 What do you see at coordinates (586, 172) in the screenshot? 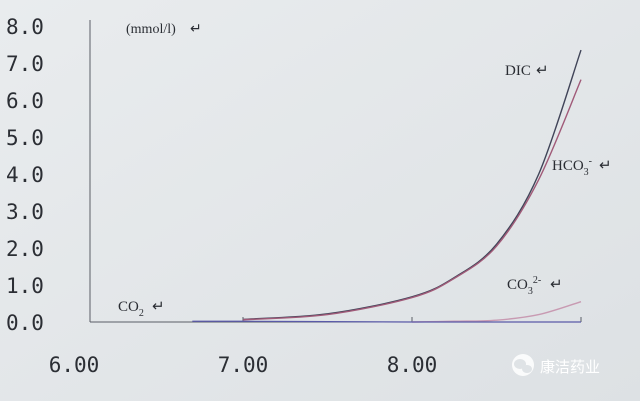
I see `label-hco3-sub: 3` at bounding box center [586, 172].